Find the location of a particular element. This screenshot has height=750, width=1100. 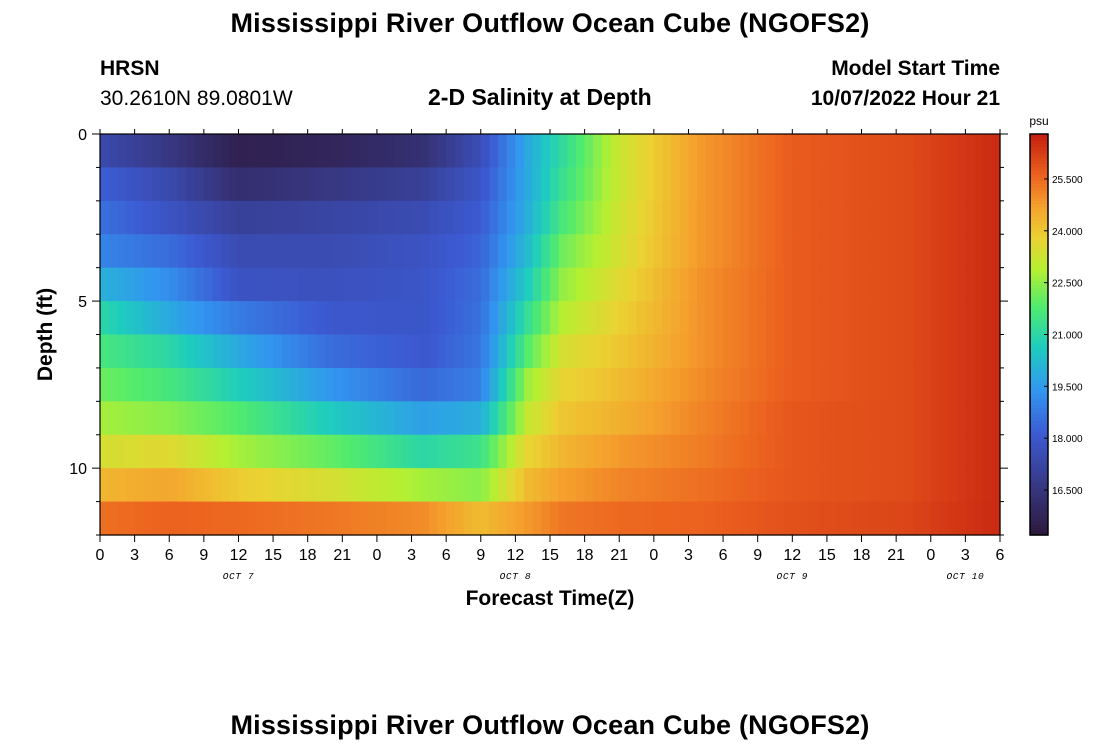

colorbar-unit: psu is located at coordinates (1038, 121).